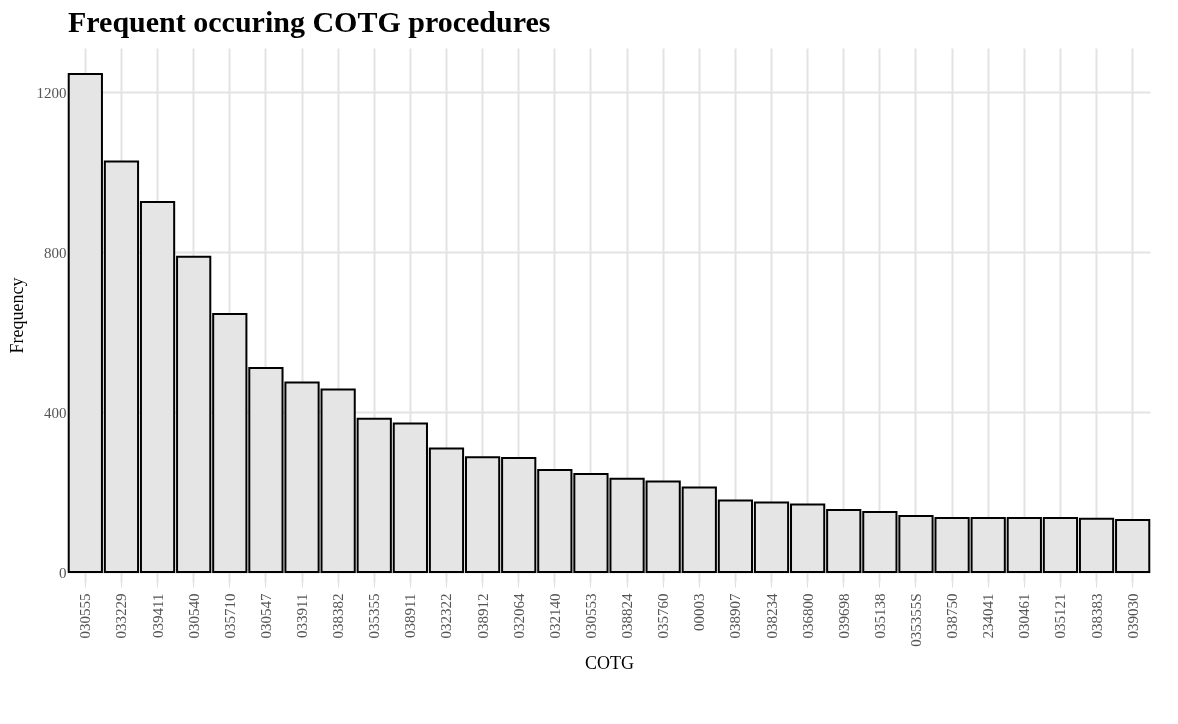  What do you see at coordinates (1024, 616) in the screenshot?
I see `x-tick-label: 030461` at bounding box center [1024, 616].